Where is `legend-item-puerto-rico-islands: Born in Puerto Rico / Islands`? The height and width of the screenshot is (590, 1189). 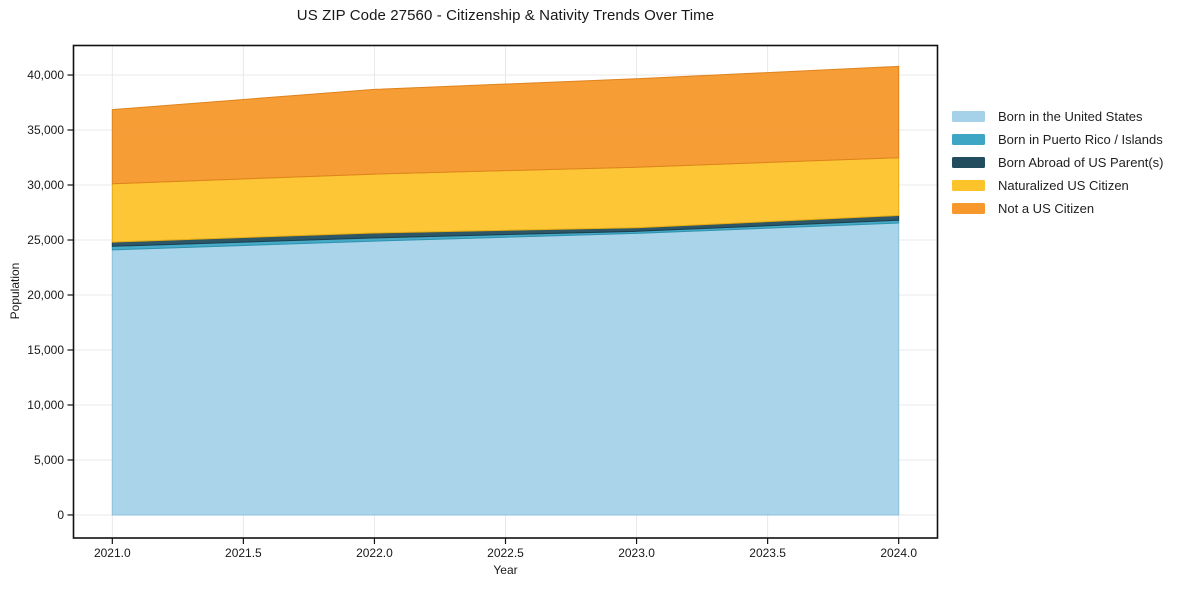 legend-item-puerto-rico-islands: Born in Puerto Rico / Islands is located at coordinates (1057, 139).